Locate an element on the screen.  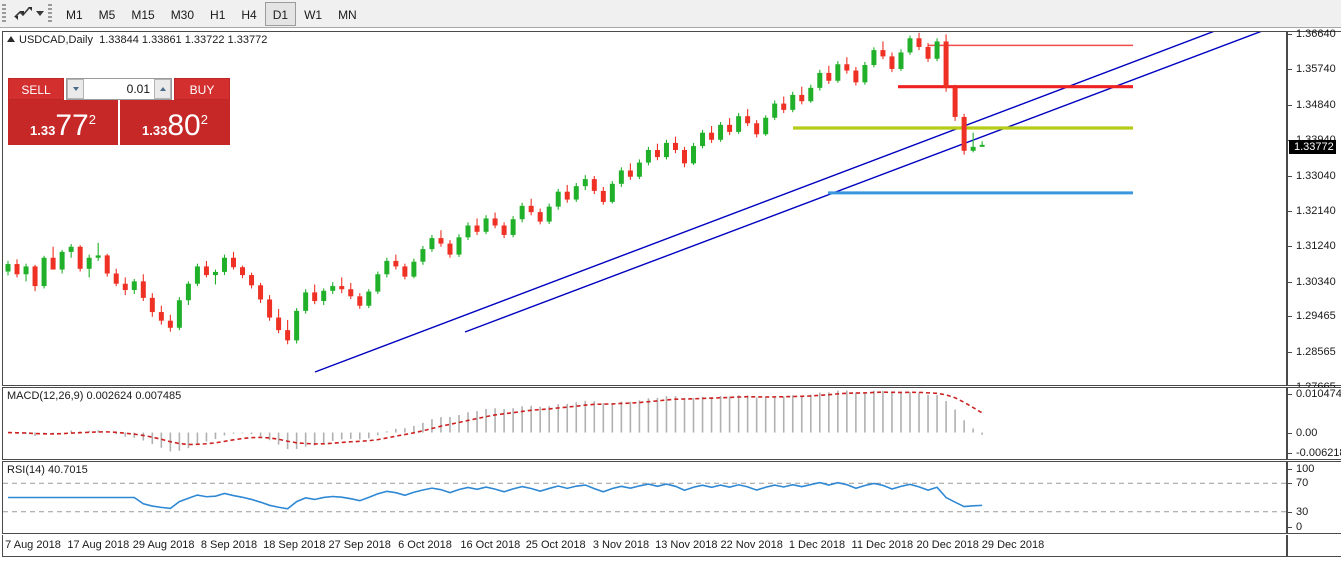
sell-price-prefix: 1.33 is located at coordinates (43, 130).